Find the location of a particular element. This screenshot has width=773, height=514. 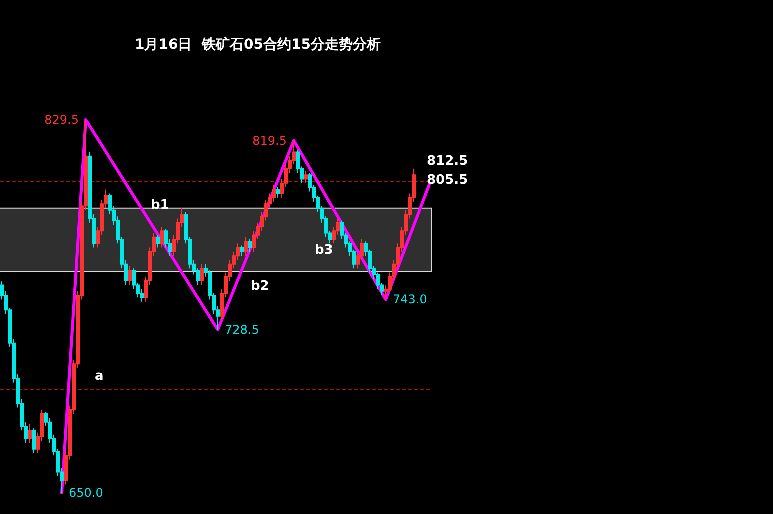

chart-title: 1月16日 铁矿石05合约15分走势分析 is located at coordinates (258, 44).